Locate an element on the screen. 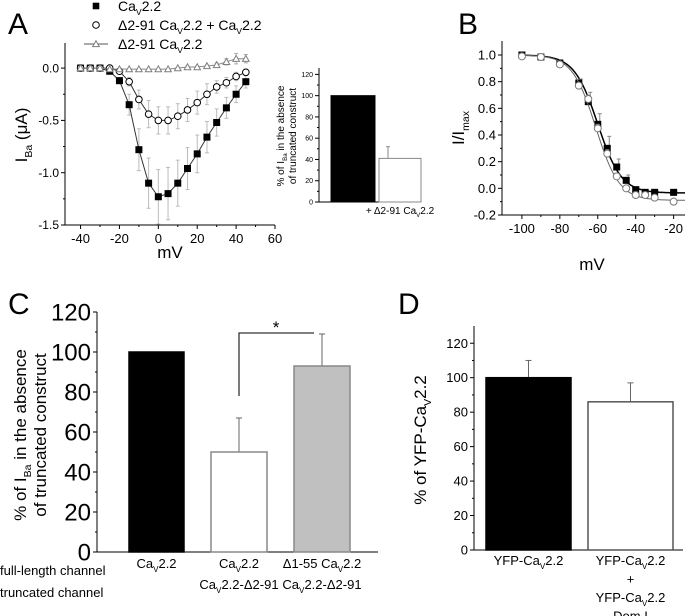  x-axis-title: mV is located at coordinates (170, 252).